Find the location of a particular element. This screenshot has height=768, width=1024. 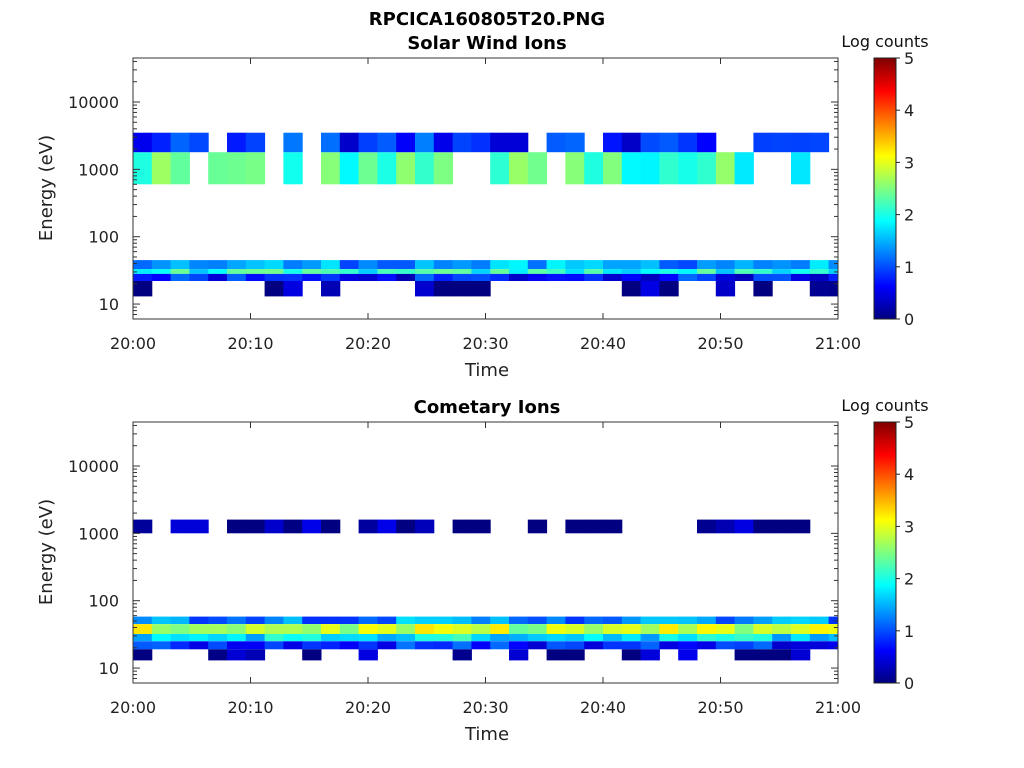

x-axis-label: Time is located at coordinates (486, 734).